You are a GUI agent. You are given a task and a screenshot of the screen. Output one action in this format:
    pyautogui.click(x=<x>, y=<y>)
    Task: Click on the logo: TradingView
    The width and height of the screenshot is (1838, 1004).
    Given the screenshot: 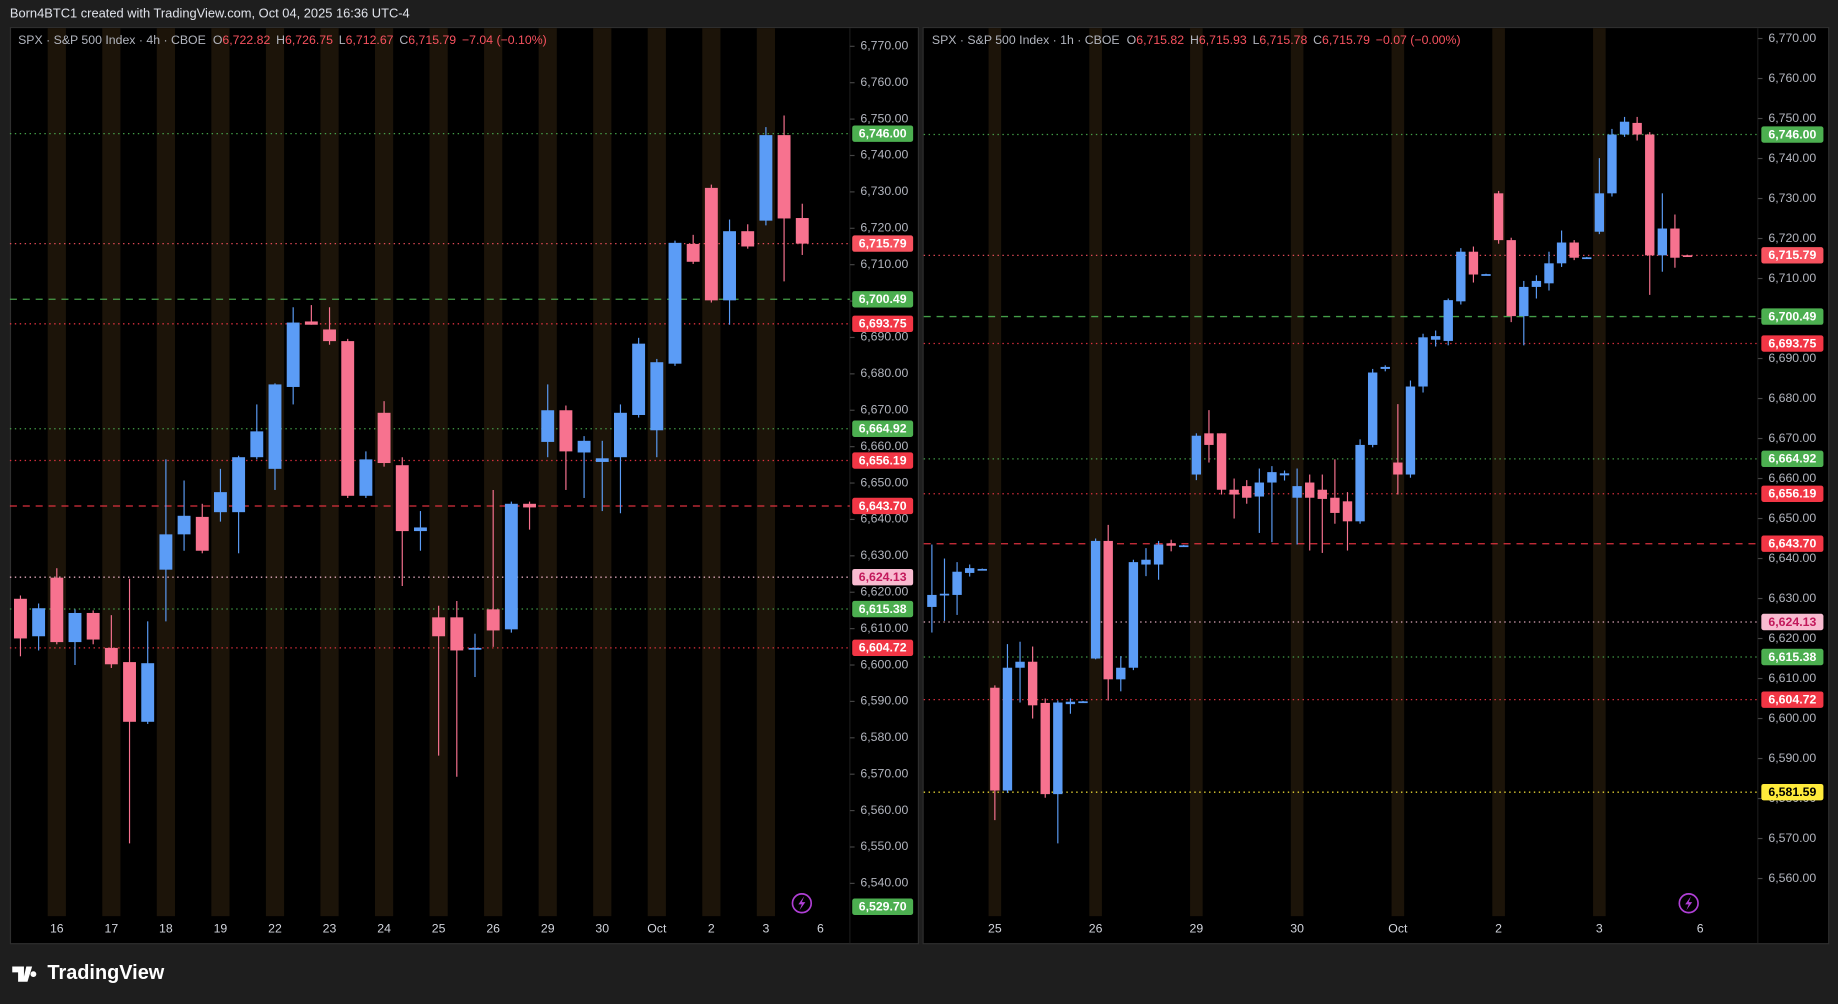 What is the action you would take?
    pyautogui.click(x=88, y=973)
    